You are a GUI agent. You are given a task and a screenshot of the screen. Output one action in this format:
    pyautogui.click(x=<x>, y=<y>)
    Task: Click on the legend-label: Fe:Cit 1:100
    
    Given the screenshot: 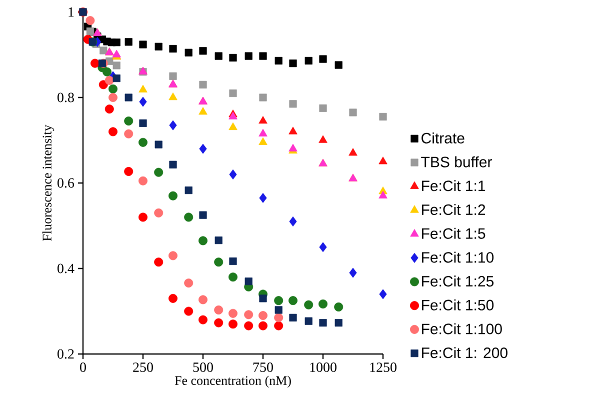 What is the action you would take?
    pyautogui.click(x=462, y=328)
    